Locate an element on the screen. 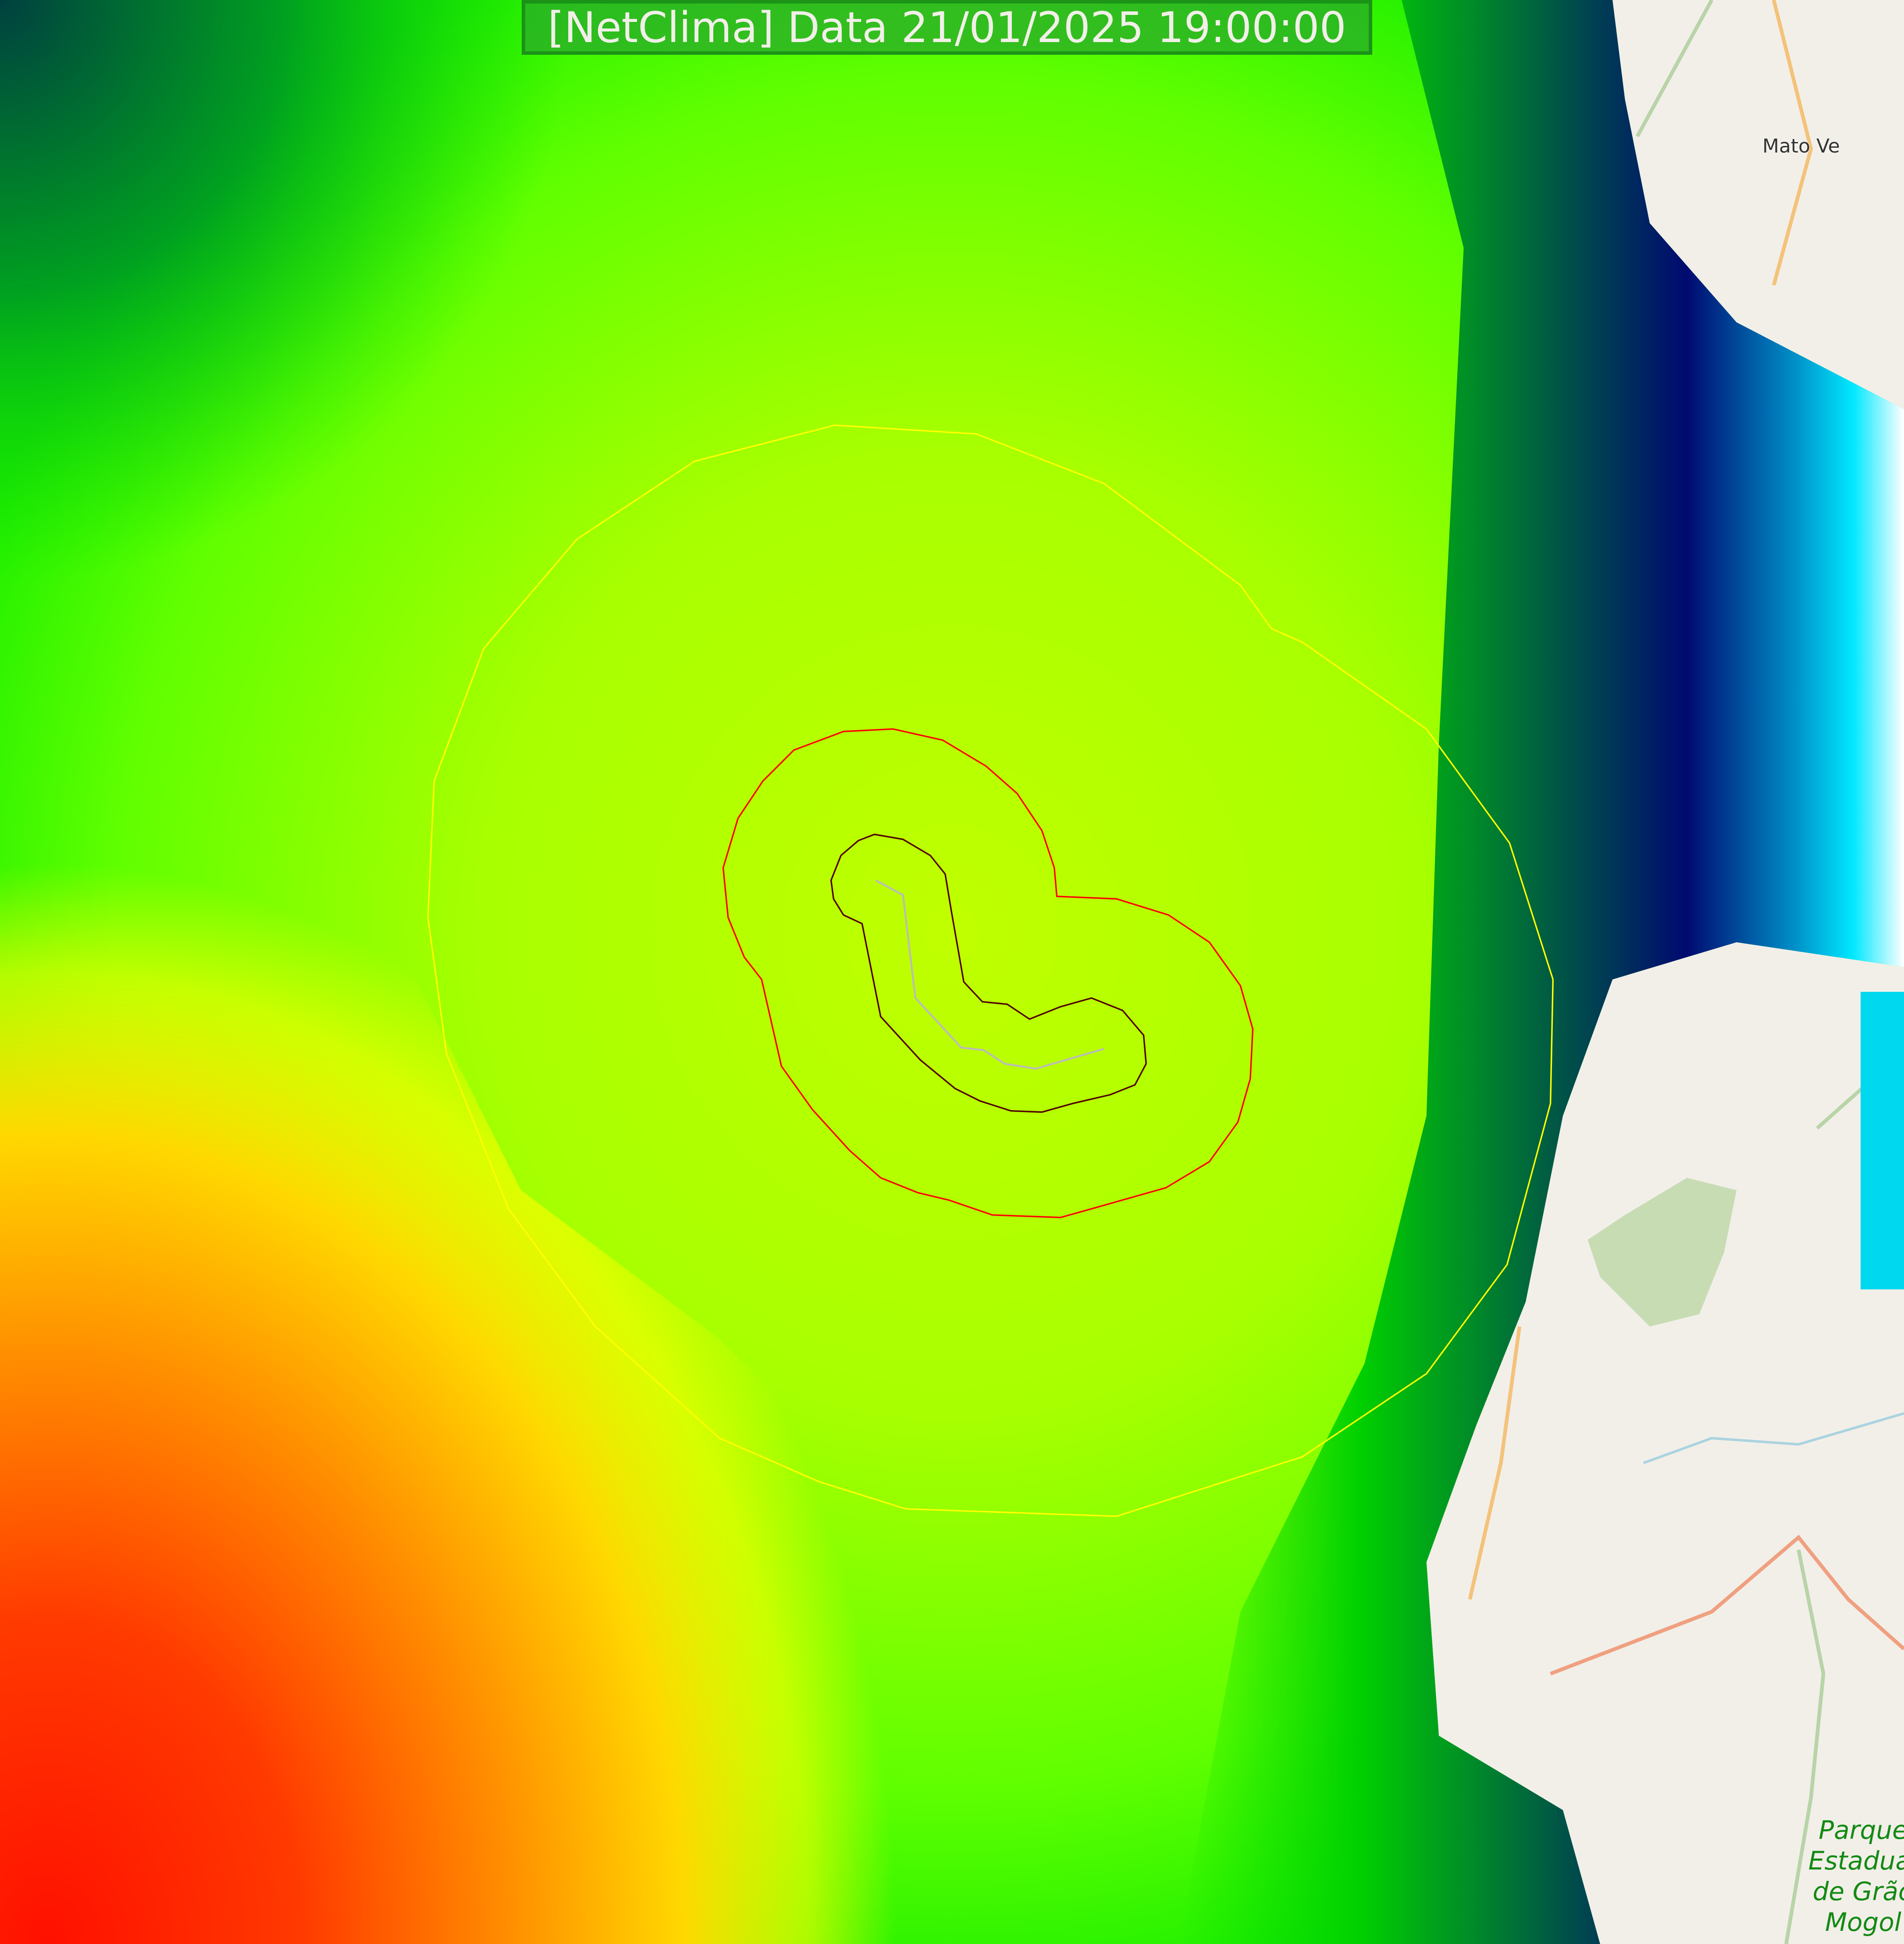 Image resolution: width=1904 pixels, height=1944 pixels. track-line is located at coordinates (989, 974).